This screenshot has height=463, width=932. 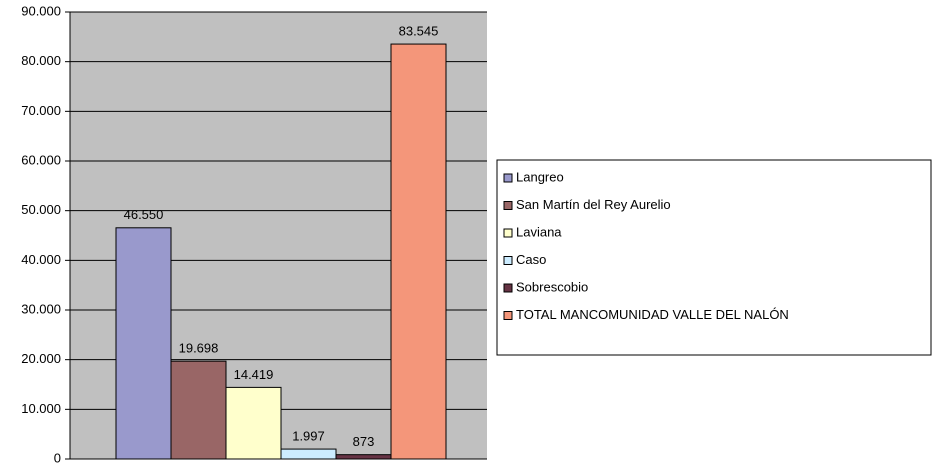 I want to click on y-tick-label: 10.000, so click(x=41, y=408).